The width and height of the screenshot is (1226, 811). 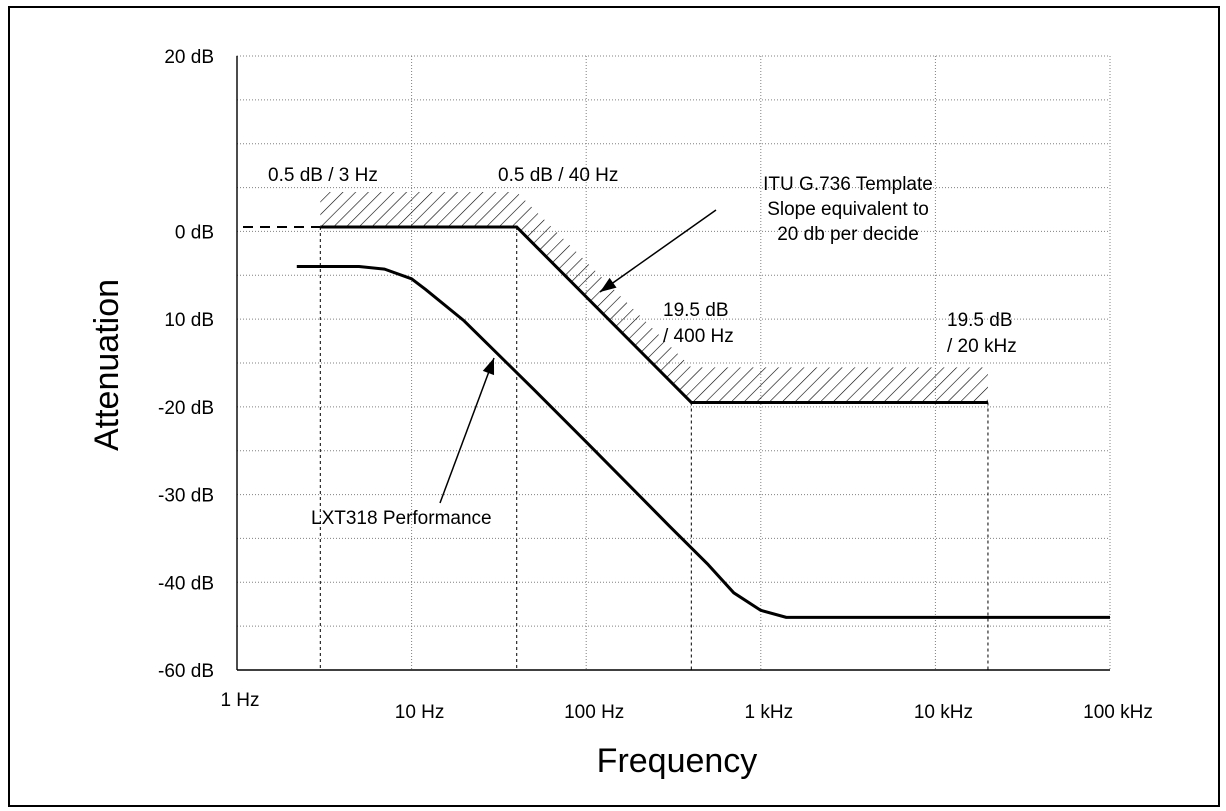 I want to click on annotation-line: 20 db per decide, so click(x=848, y=234).